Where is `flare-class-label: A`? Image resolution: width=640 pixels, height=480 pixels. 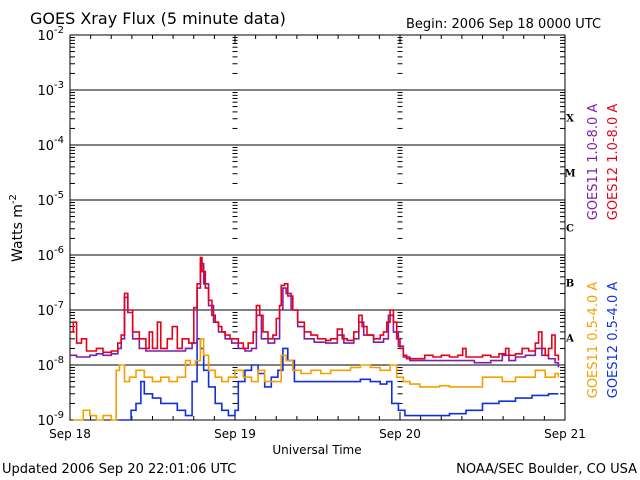 flare-class-label: A is located at coordinates (569, 339).